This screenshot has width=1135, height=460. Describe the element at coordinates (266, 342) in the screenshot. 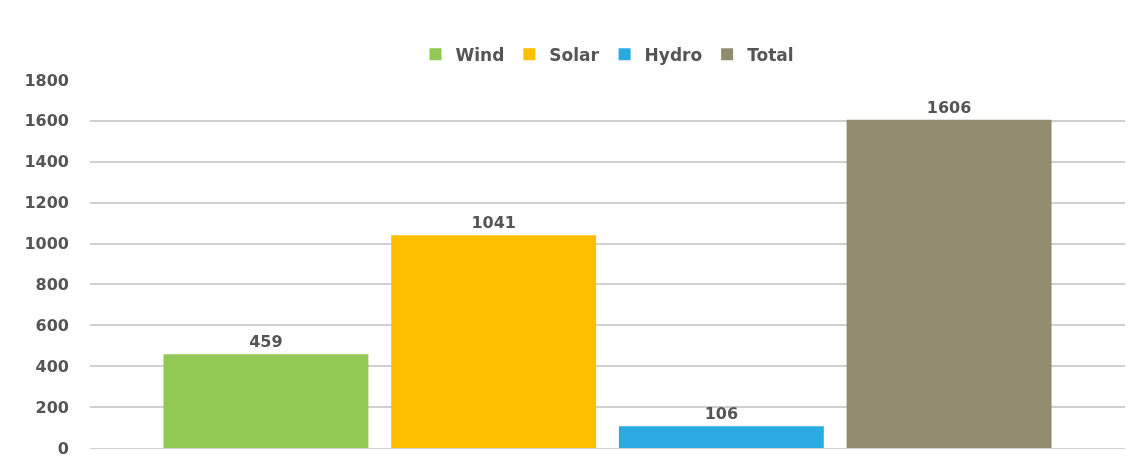

I see `data-label: 459` at that location.